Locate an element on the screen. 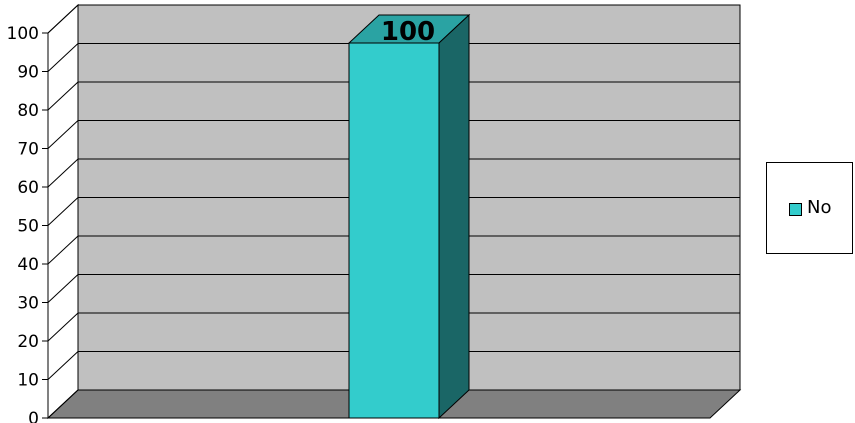  y-tick-label: 0 is located at coordinates (33, 416).